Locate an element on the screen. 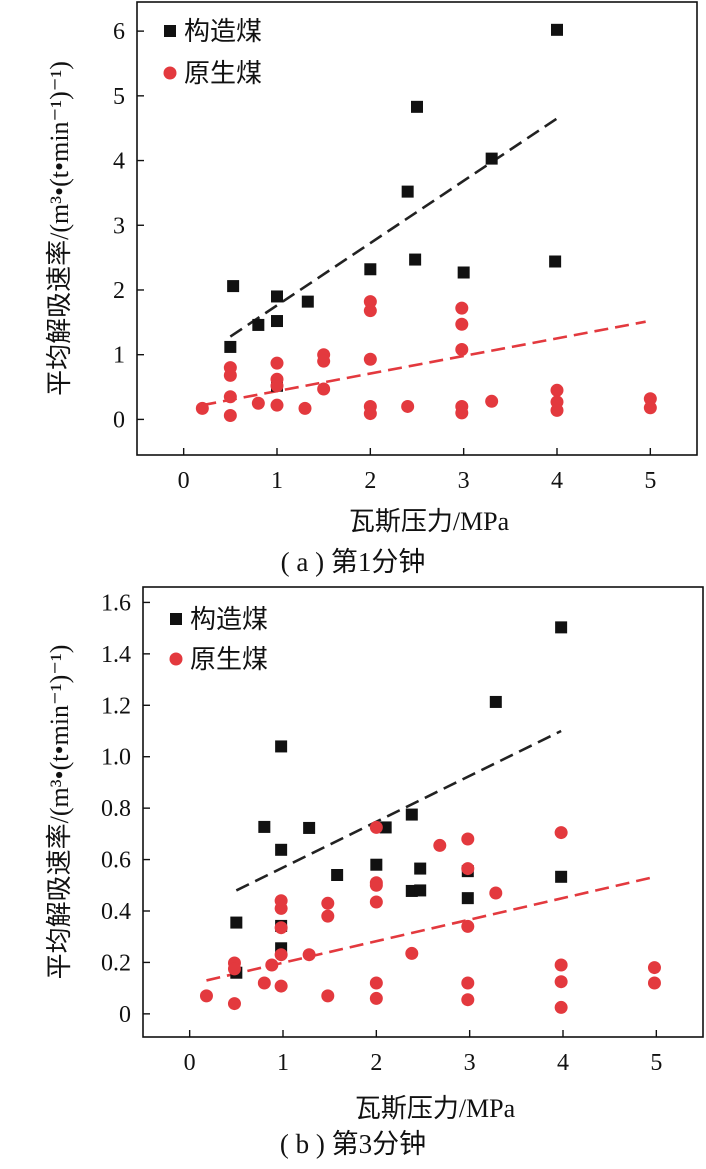 The image size is (706, 1169). y-tick-label: 2 is located at coordinates (119, 291).